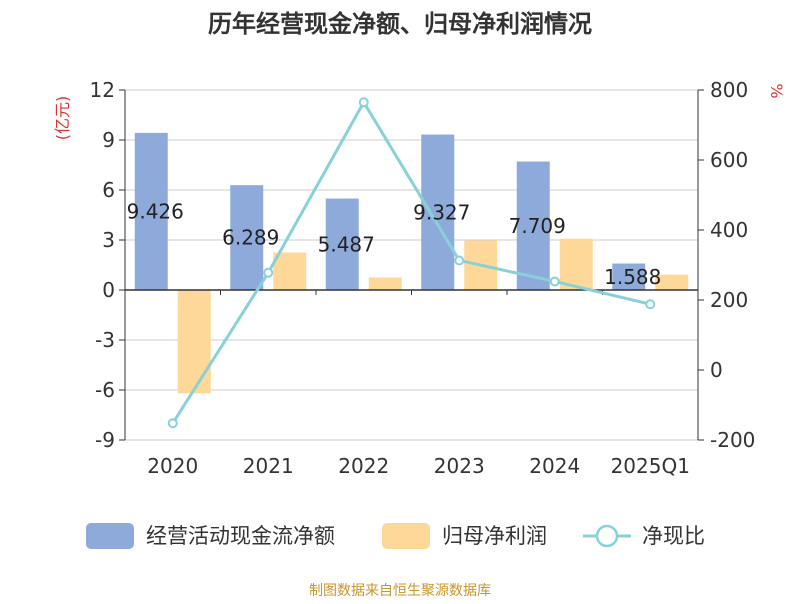  Describe the element at coordinates (732, 440) in the screenshot. I see `right-tick-label: -200` at that location.